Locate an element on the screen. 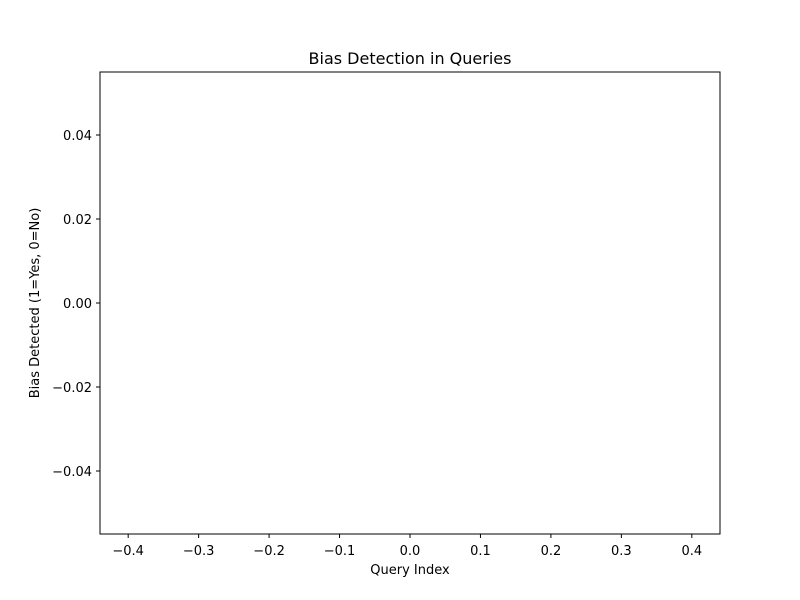 This screenshot has width=800, height=600. y-tick-label: 0.00 is located at coordinates (77, 304).